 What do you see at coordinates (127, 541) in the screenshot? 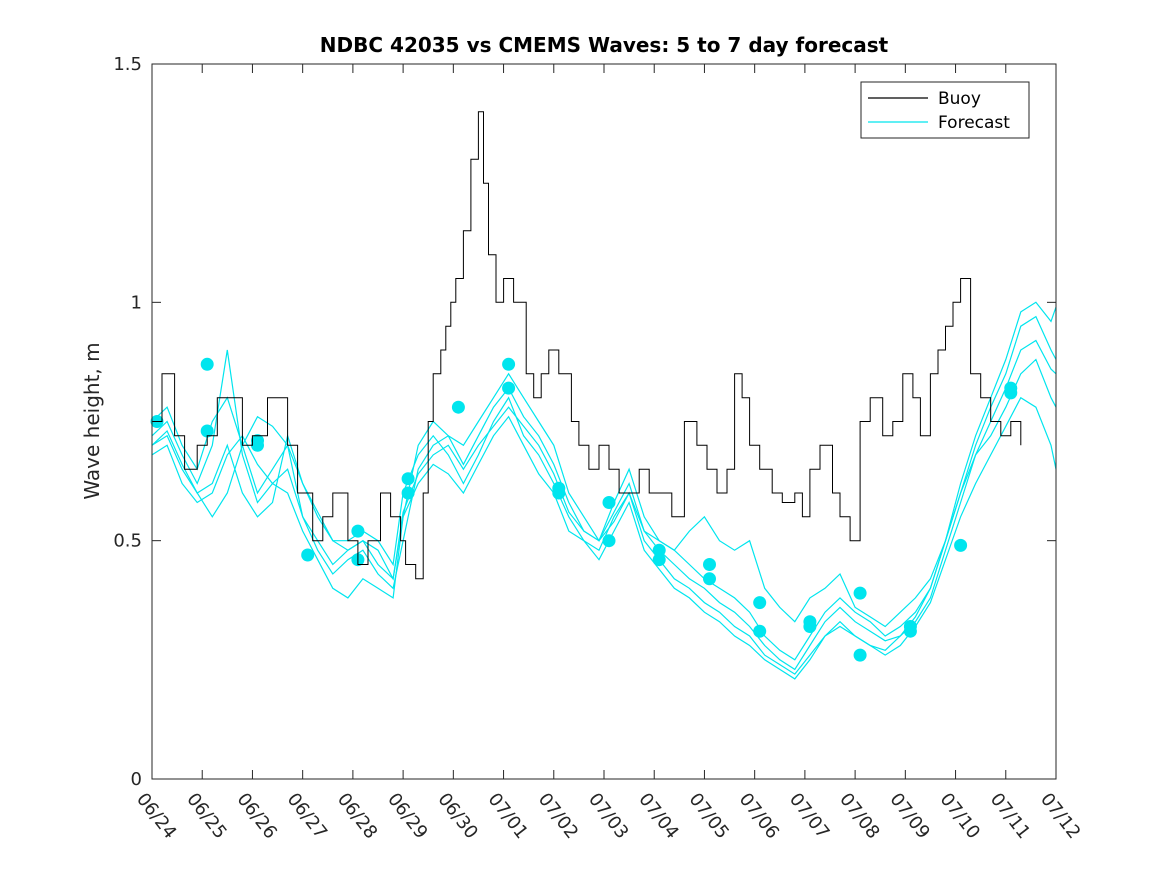
I see `y-tick-label: 0.5` at bounding box center [127, 541].